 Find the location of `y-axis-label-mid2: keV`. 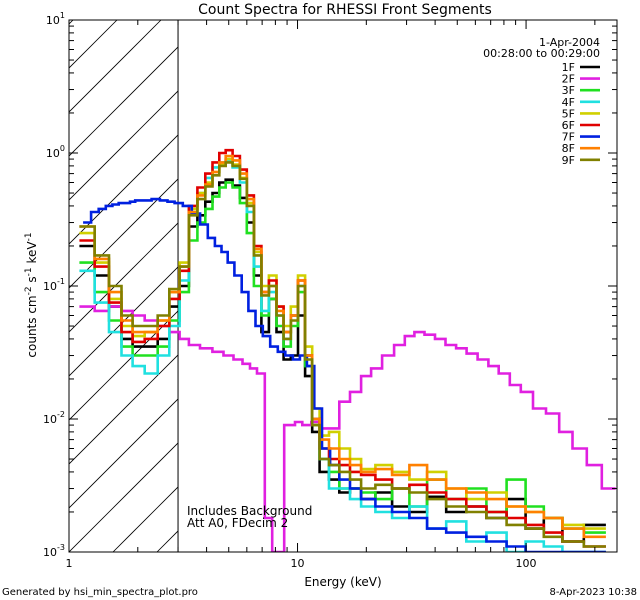

y-axis-label-mid2: keV is located at coordinates (32, 254).